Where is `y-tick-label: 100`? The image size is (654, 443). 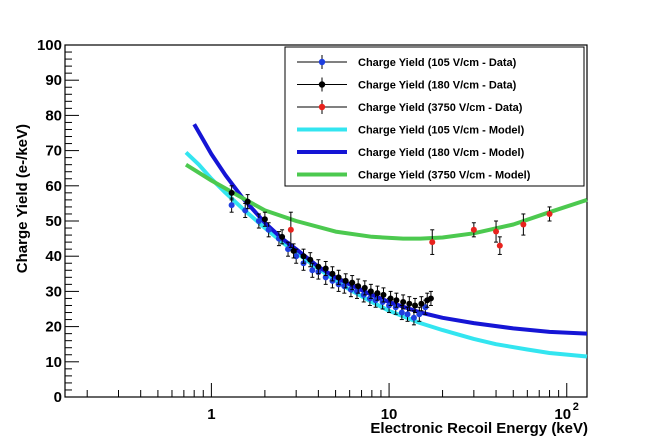 y-tick-label: 100 is located at coordinates (49, 45).